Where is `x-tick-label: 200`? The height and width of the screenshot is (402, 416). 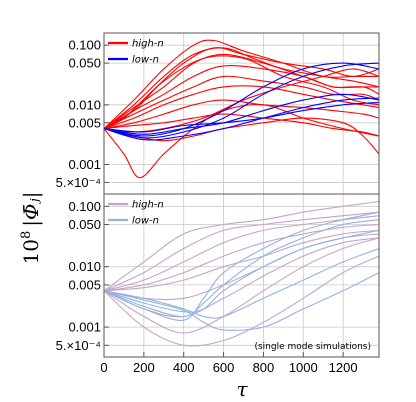
x-tick-label: 200 is located at coordinates (144, 367).